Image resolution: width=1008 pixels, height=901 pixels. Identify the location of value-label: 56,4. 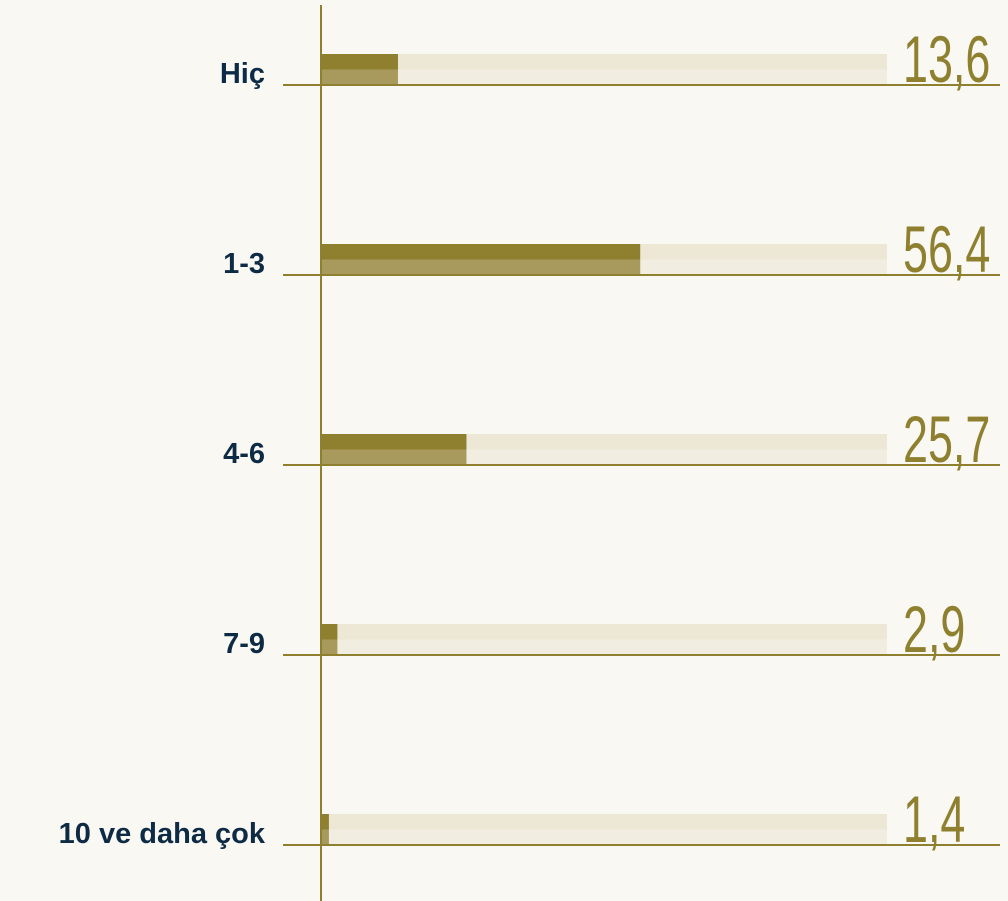
(946, 249).